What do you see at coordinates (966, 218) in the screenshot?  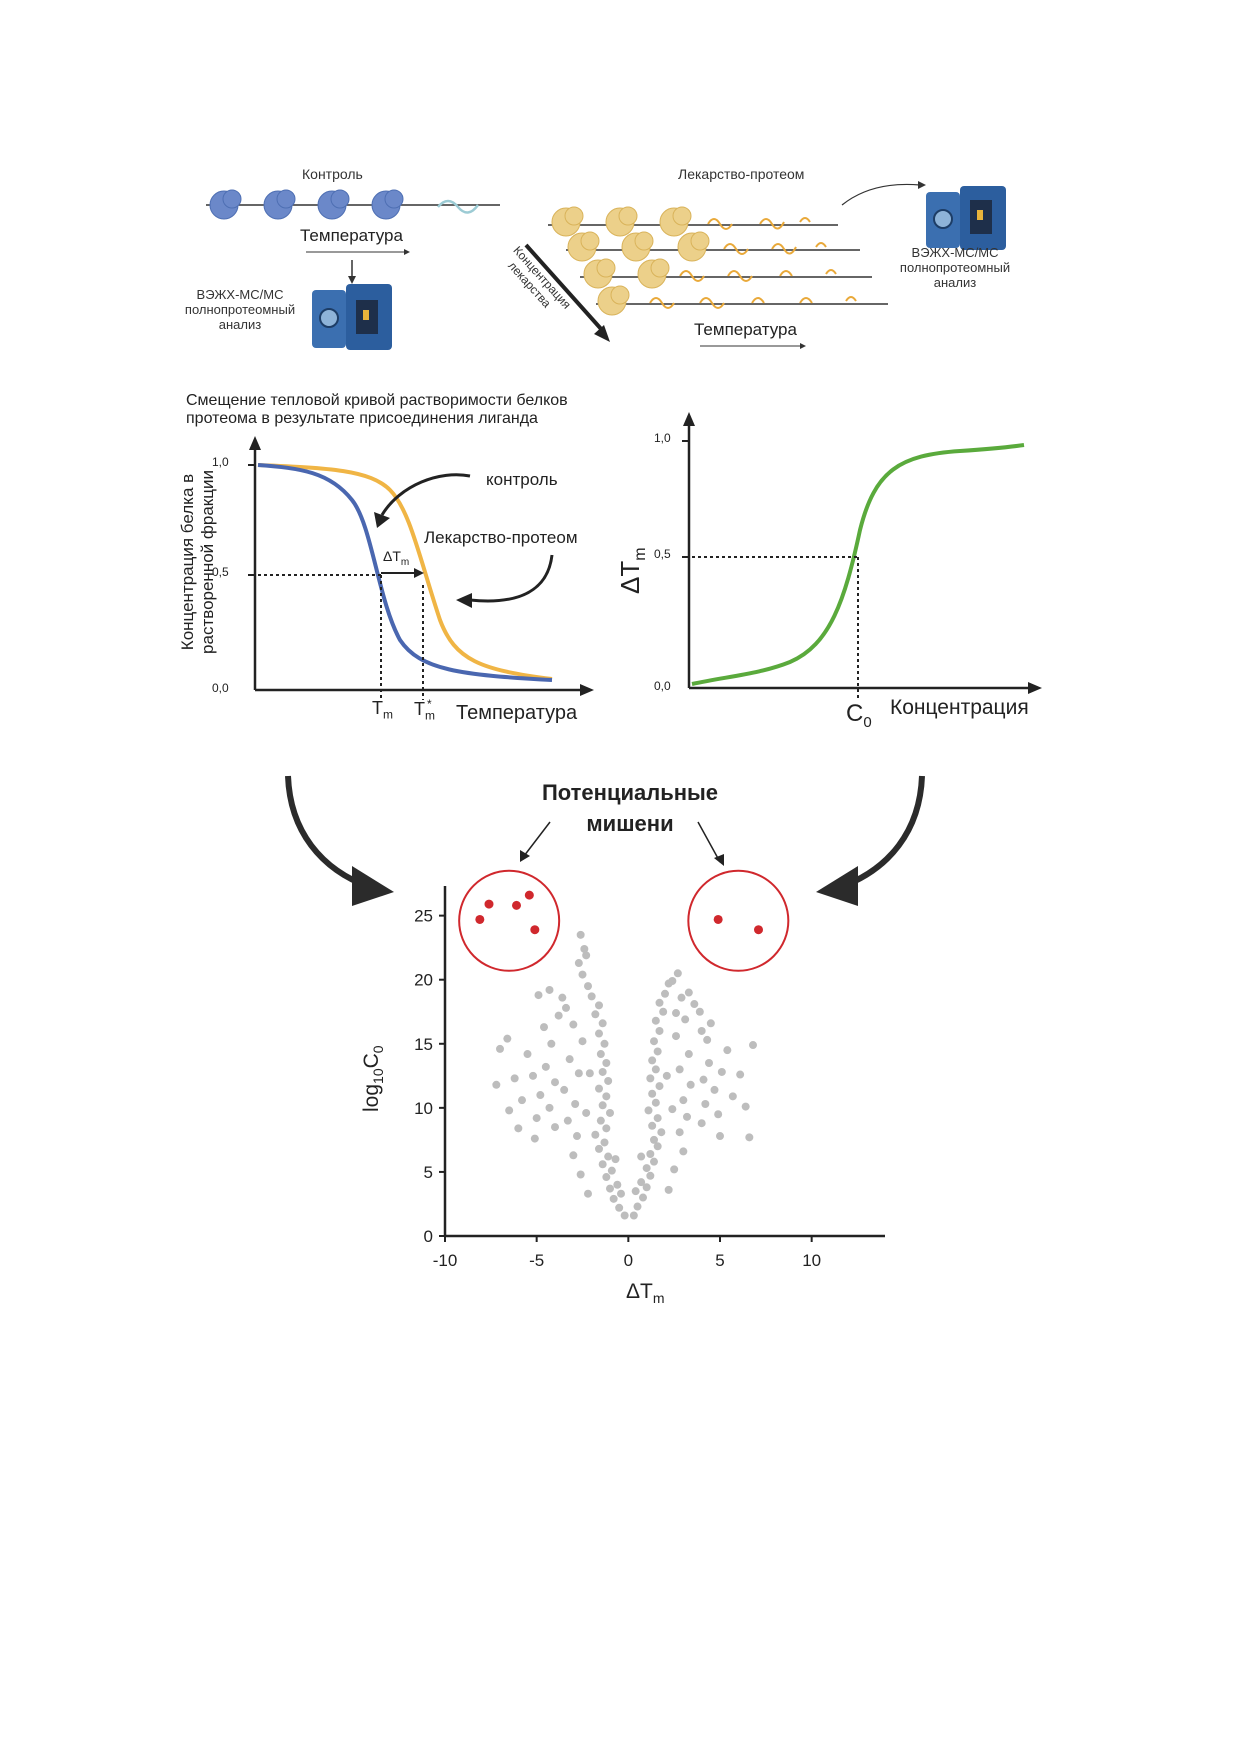 I see `lcms-instrument-icon-right` at bounding box center [966, 218].